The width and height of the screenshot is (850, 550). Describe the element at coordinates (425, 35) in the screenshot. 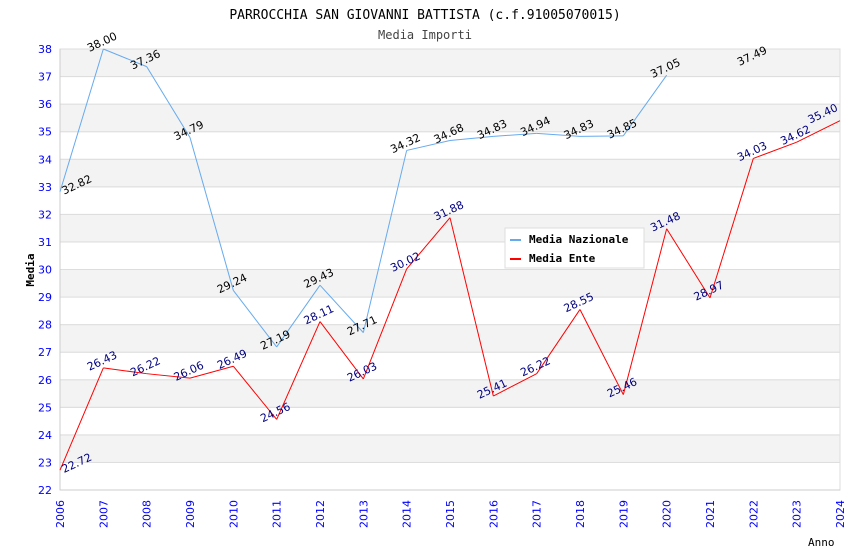

I see `chart-subtitle: Media Importi` at that location.